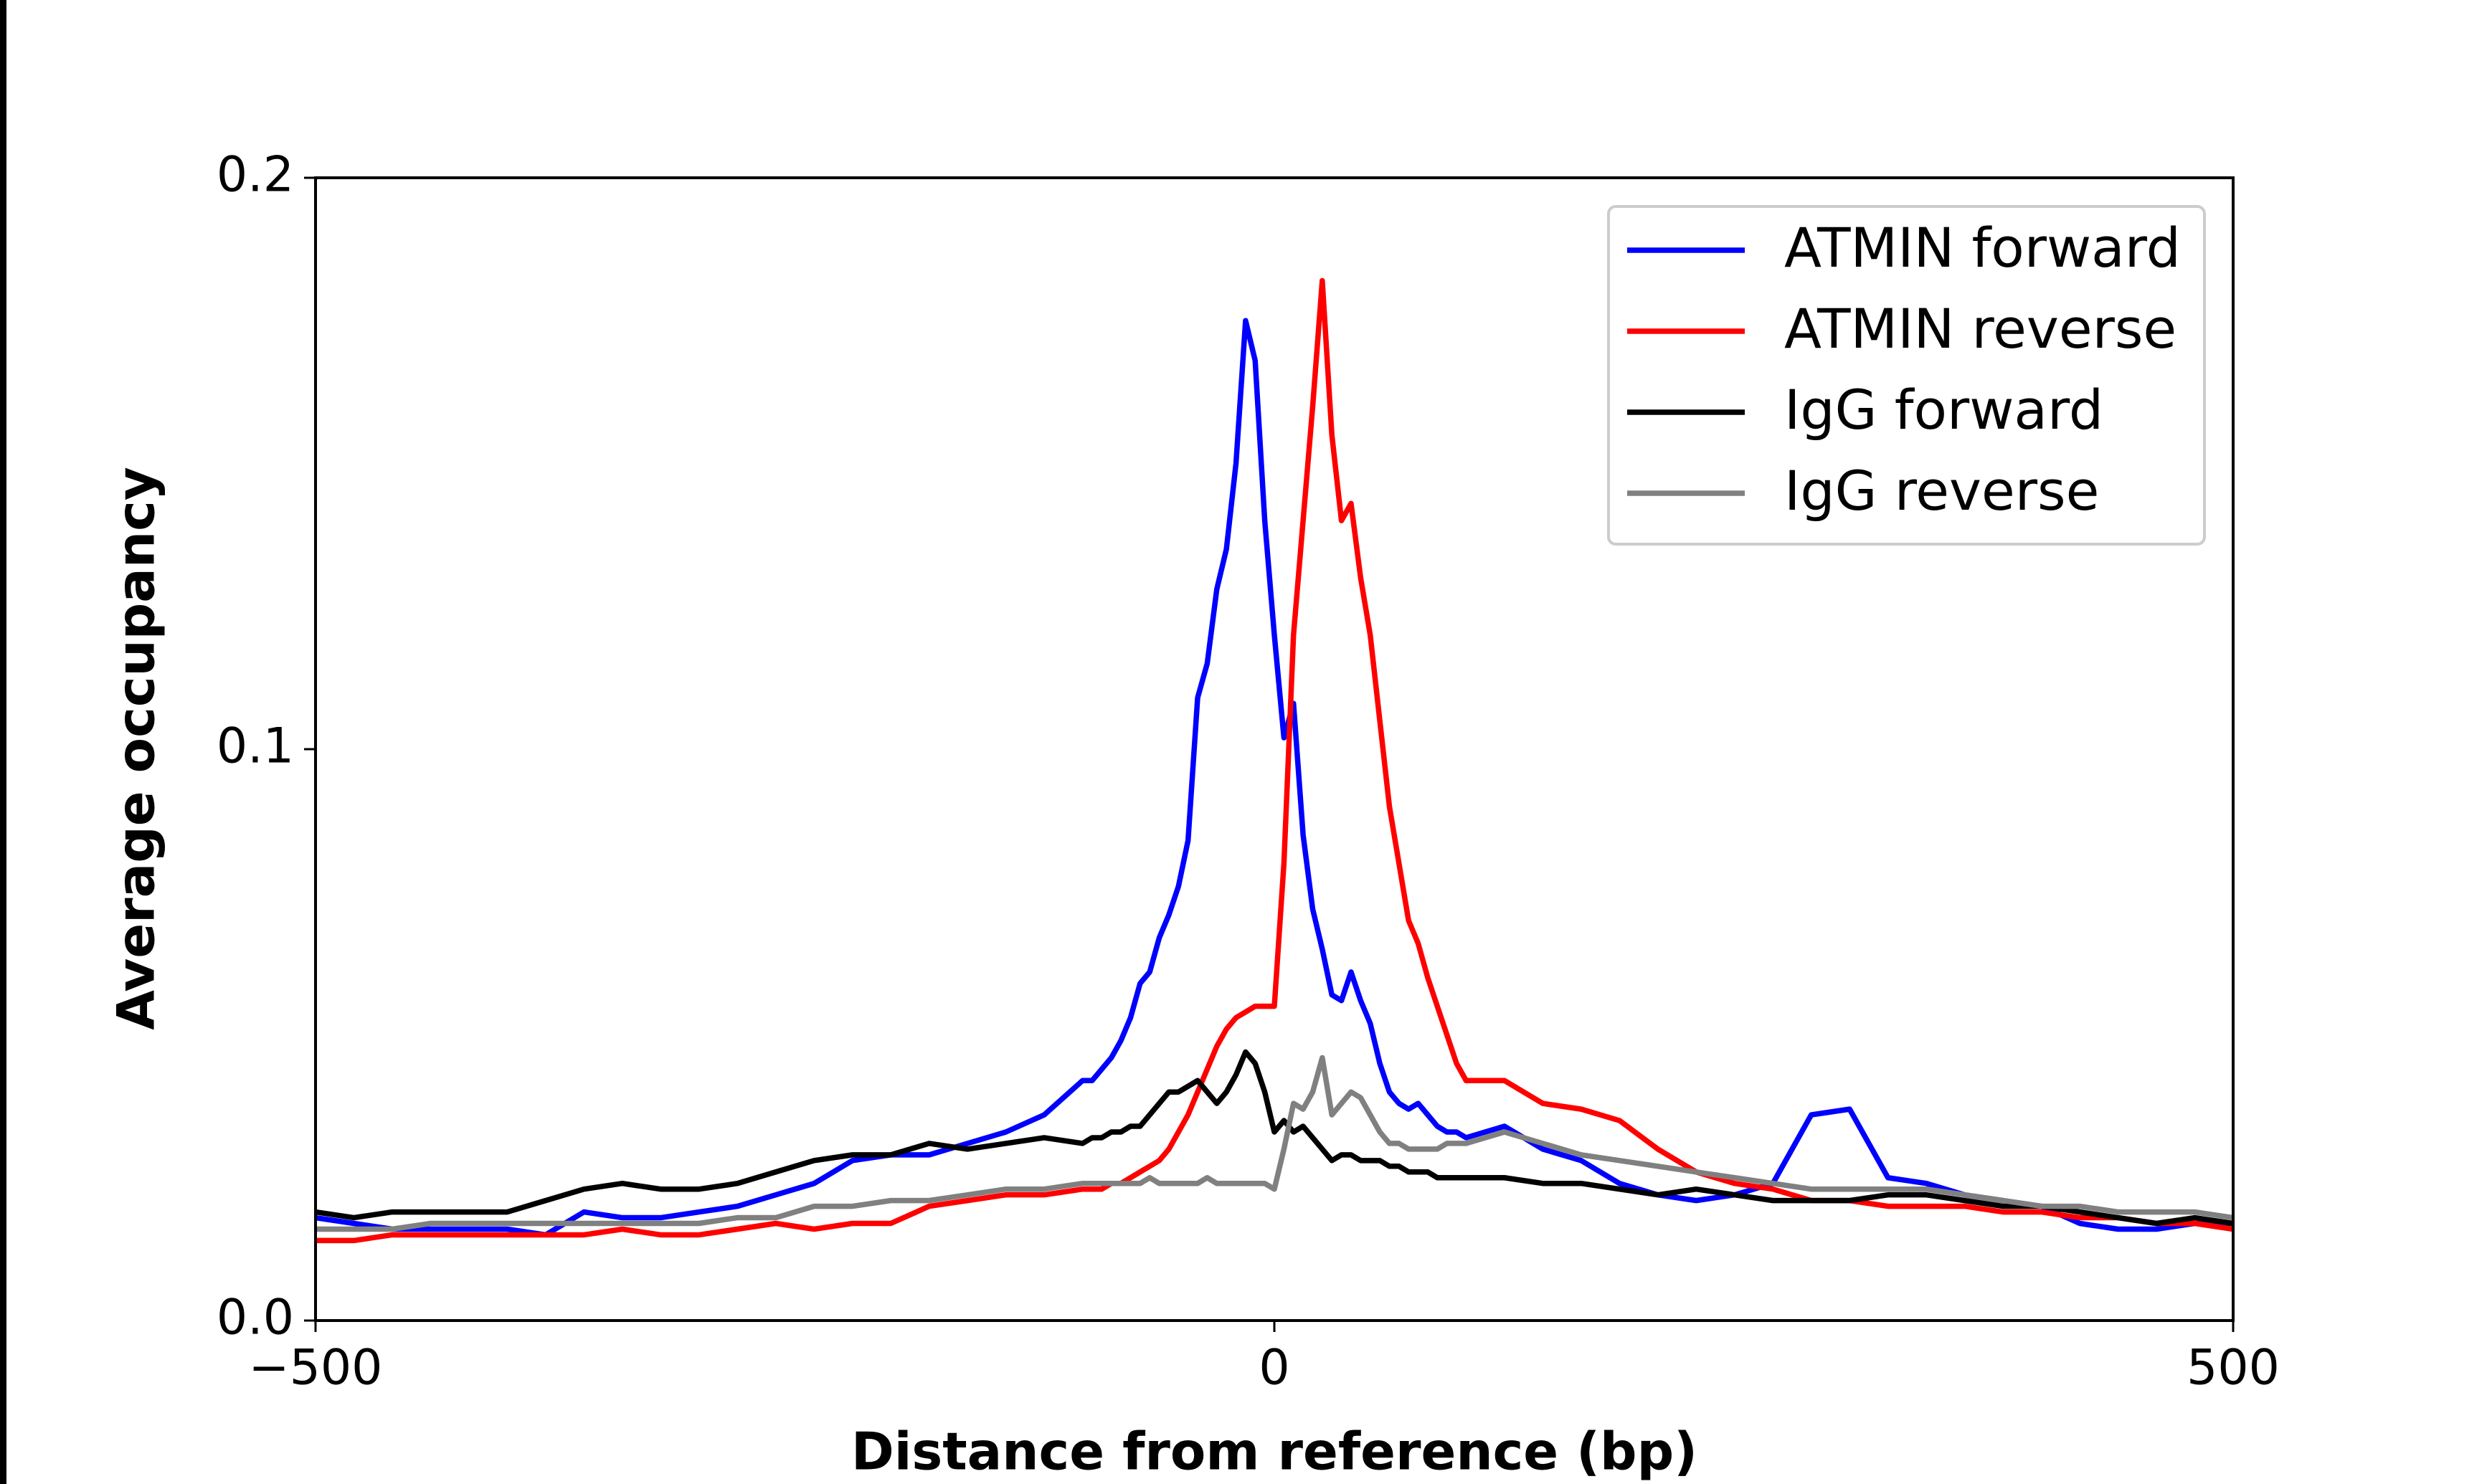 This screenshot has height=1484, width=2487. What do you see at coordinates (1942, 491) in the screenshot?
I see `legend-label: IgG reverse` at bounding box center [1942, 491].